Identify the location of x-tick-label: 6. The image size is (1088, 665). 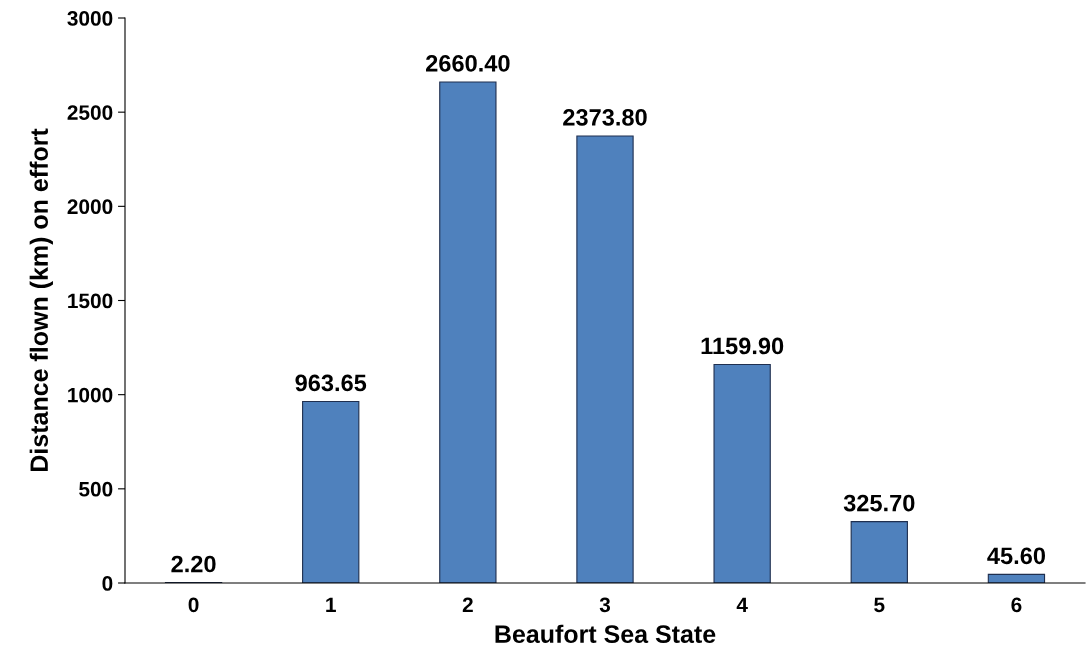
(1016, 605).